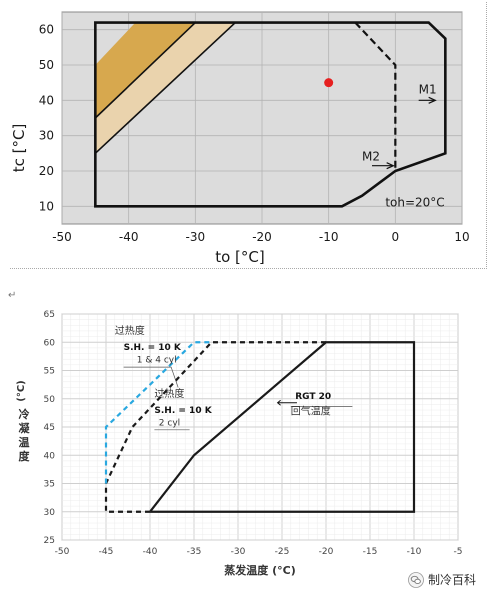 This screenshot has width=490, height=598. What do you see at coordinates (50, 513) in the screenshot?
I see `bottom-y-tick-label: 30` at bounding box center [50, 513].